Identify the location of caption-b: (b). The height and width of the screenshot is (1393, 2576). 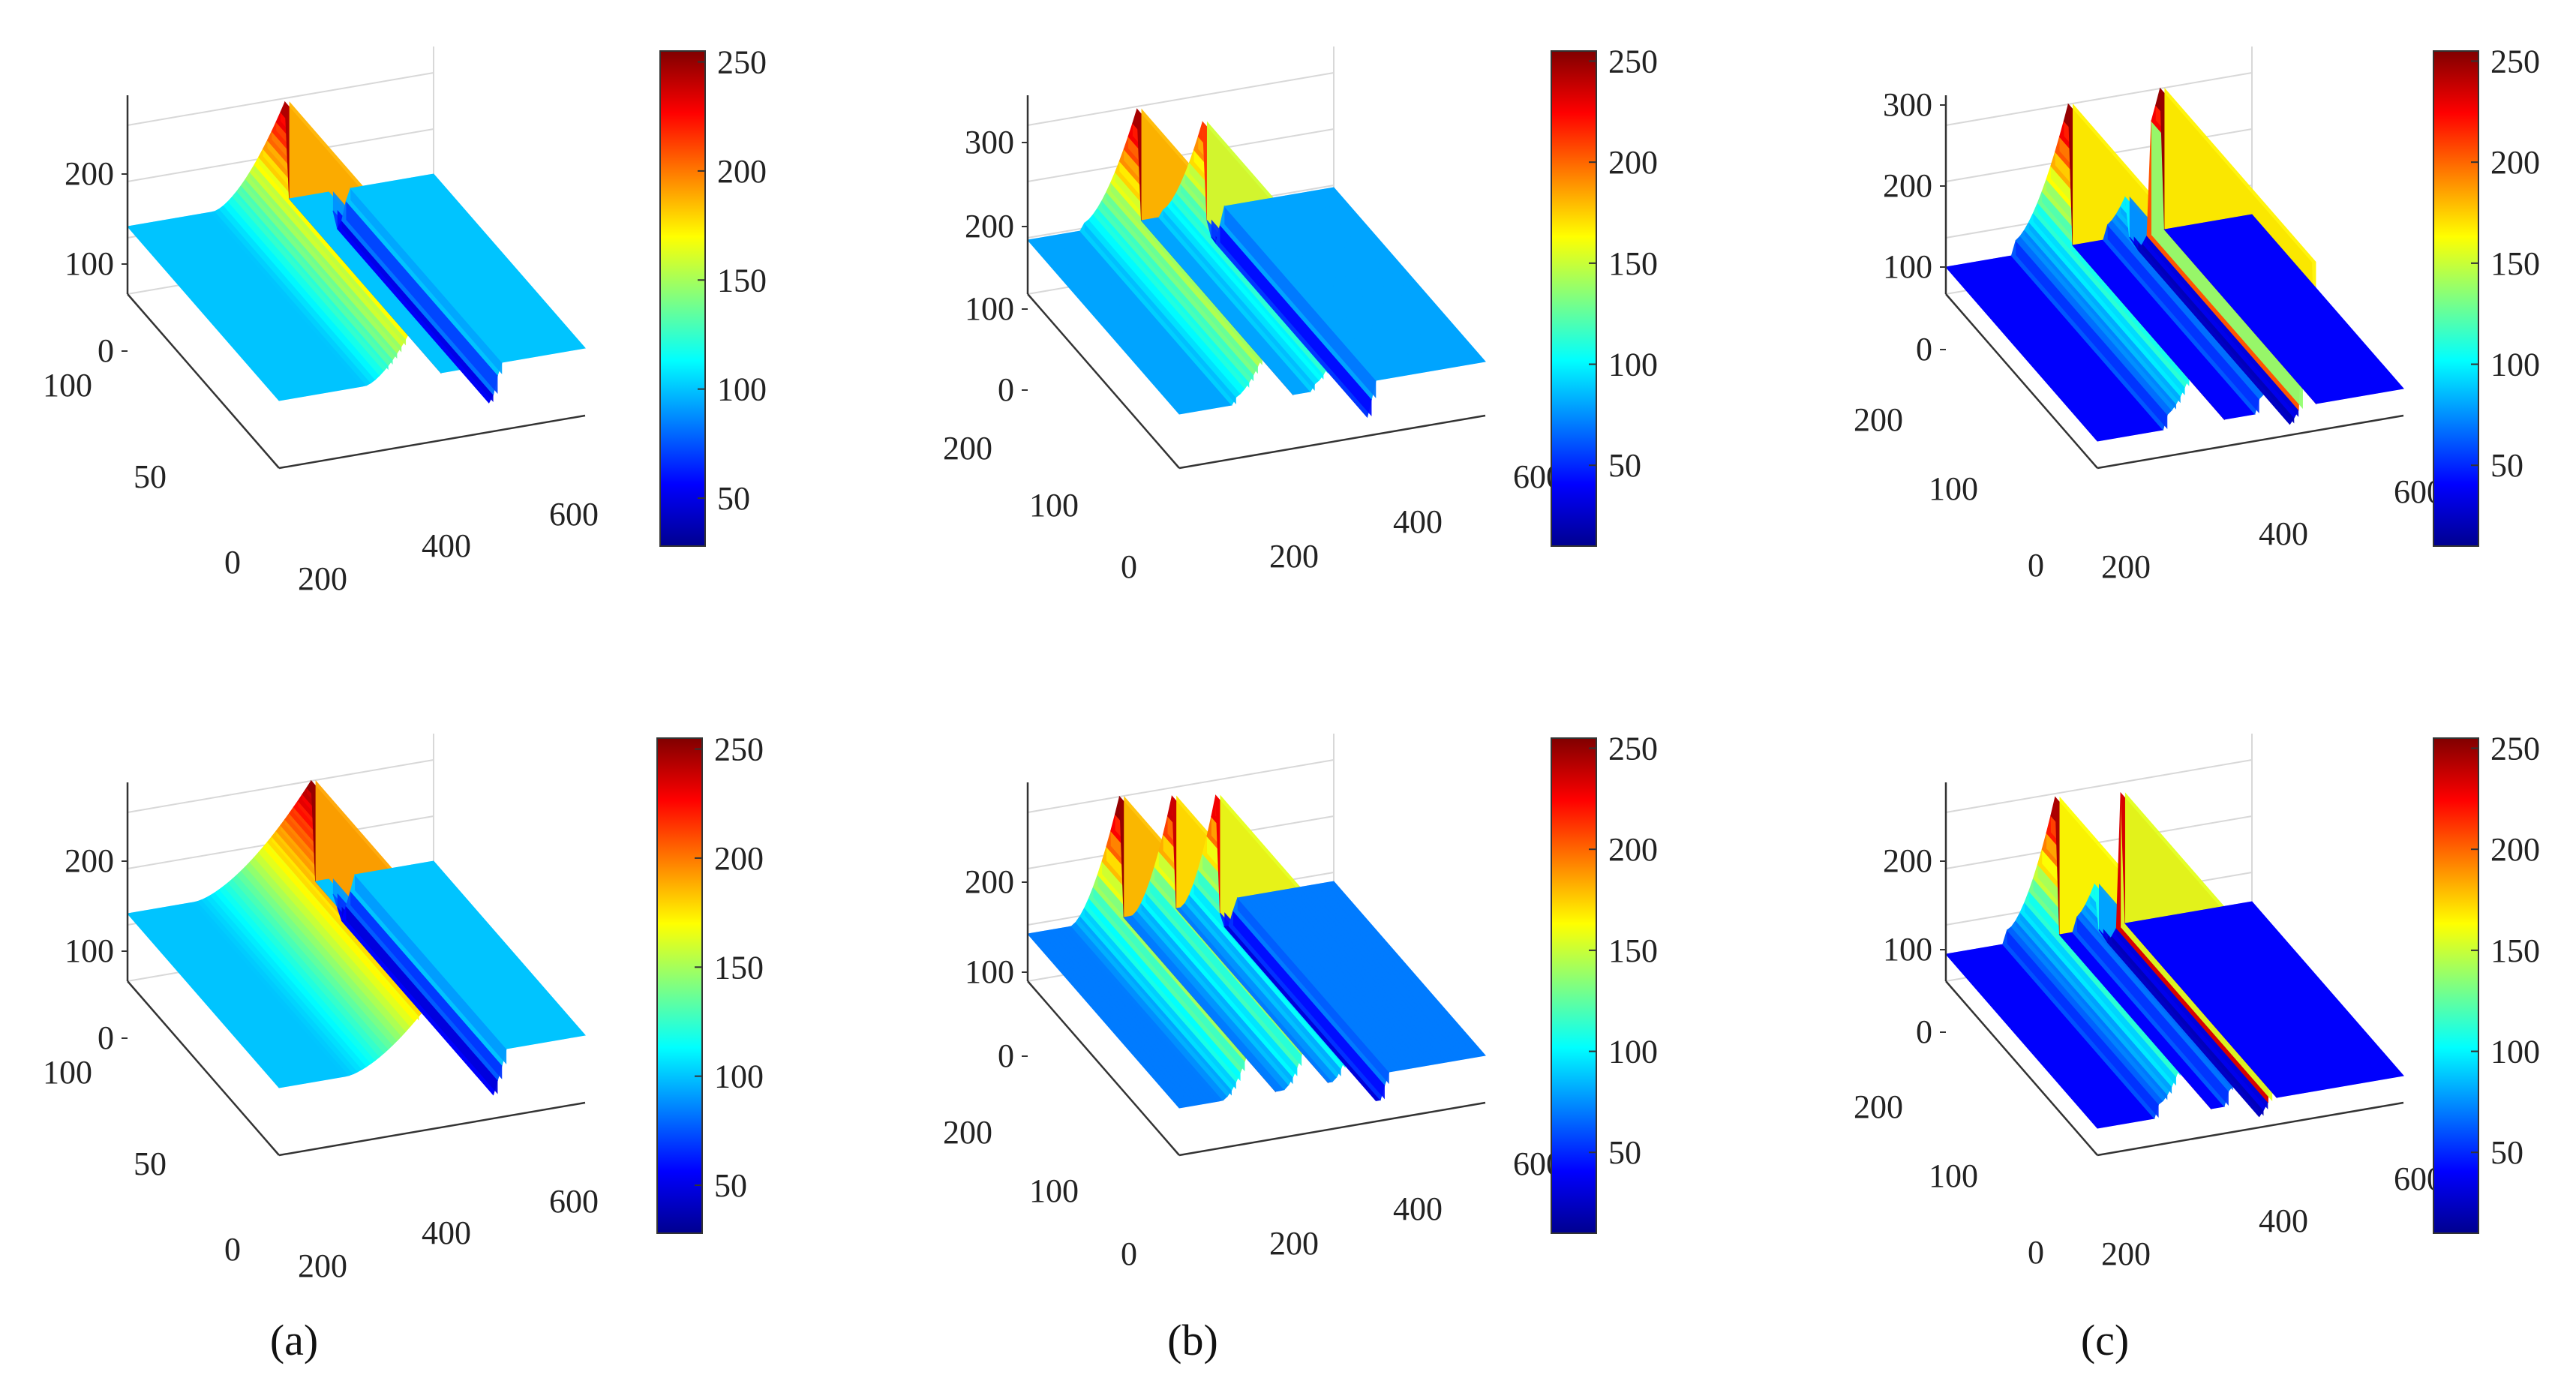
(1192, 1340).